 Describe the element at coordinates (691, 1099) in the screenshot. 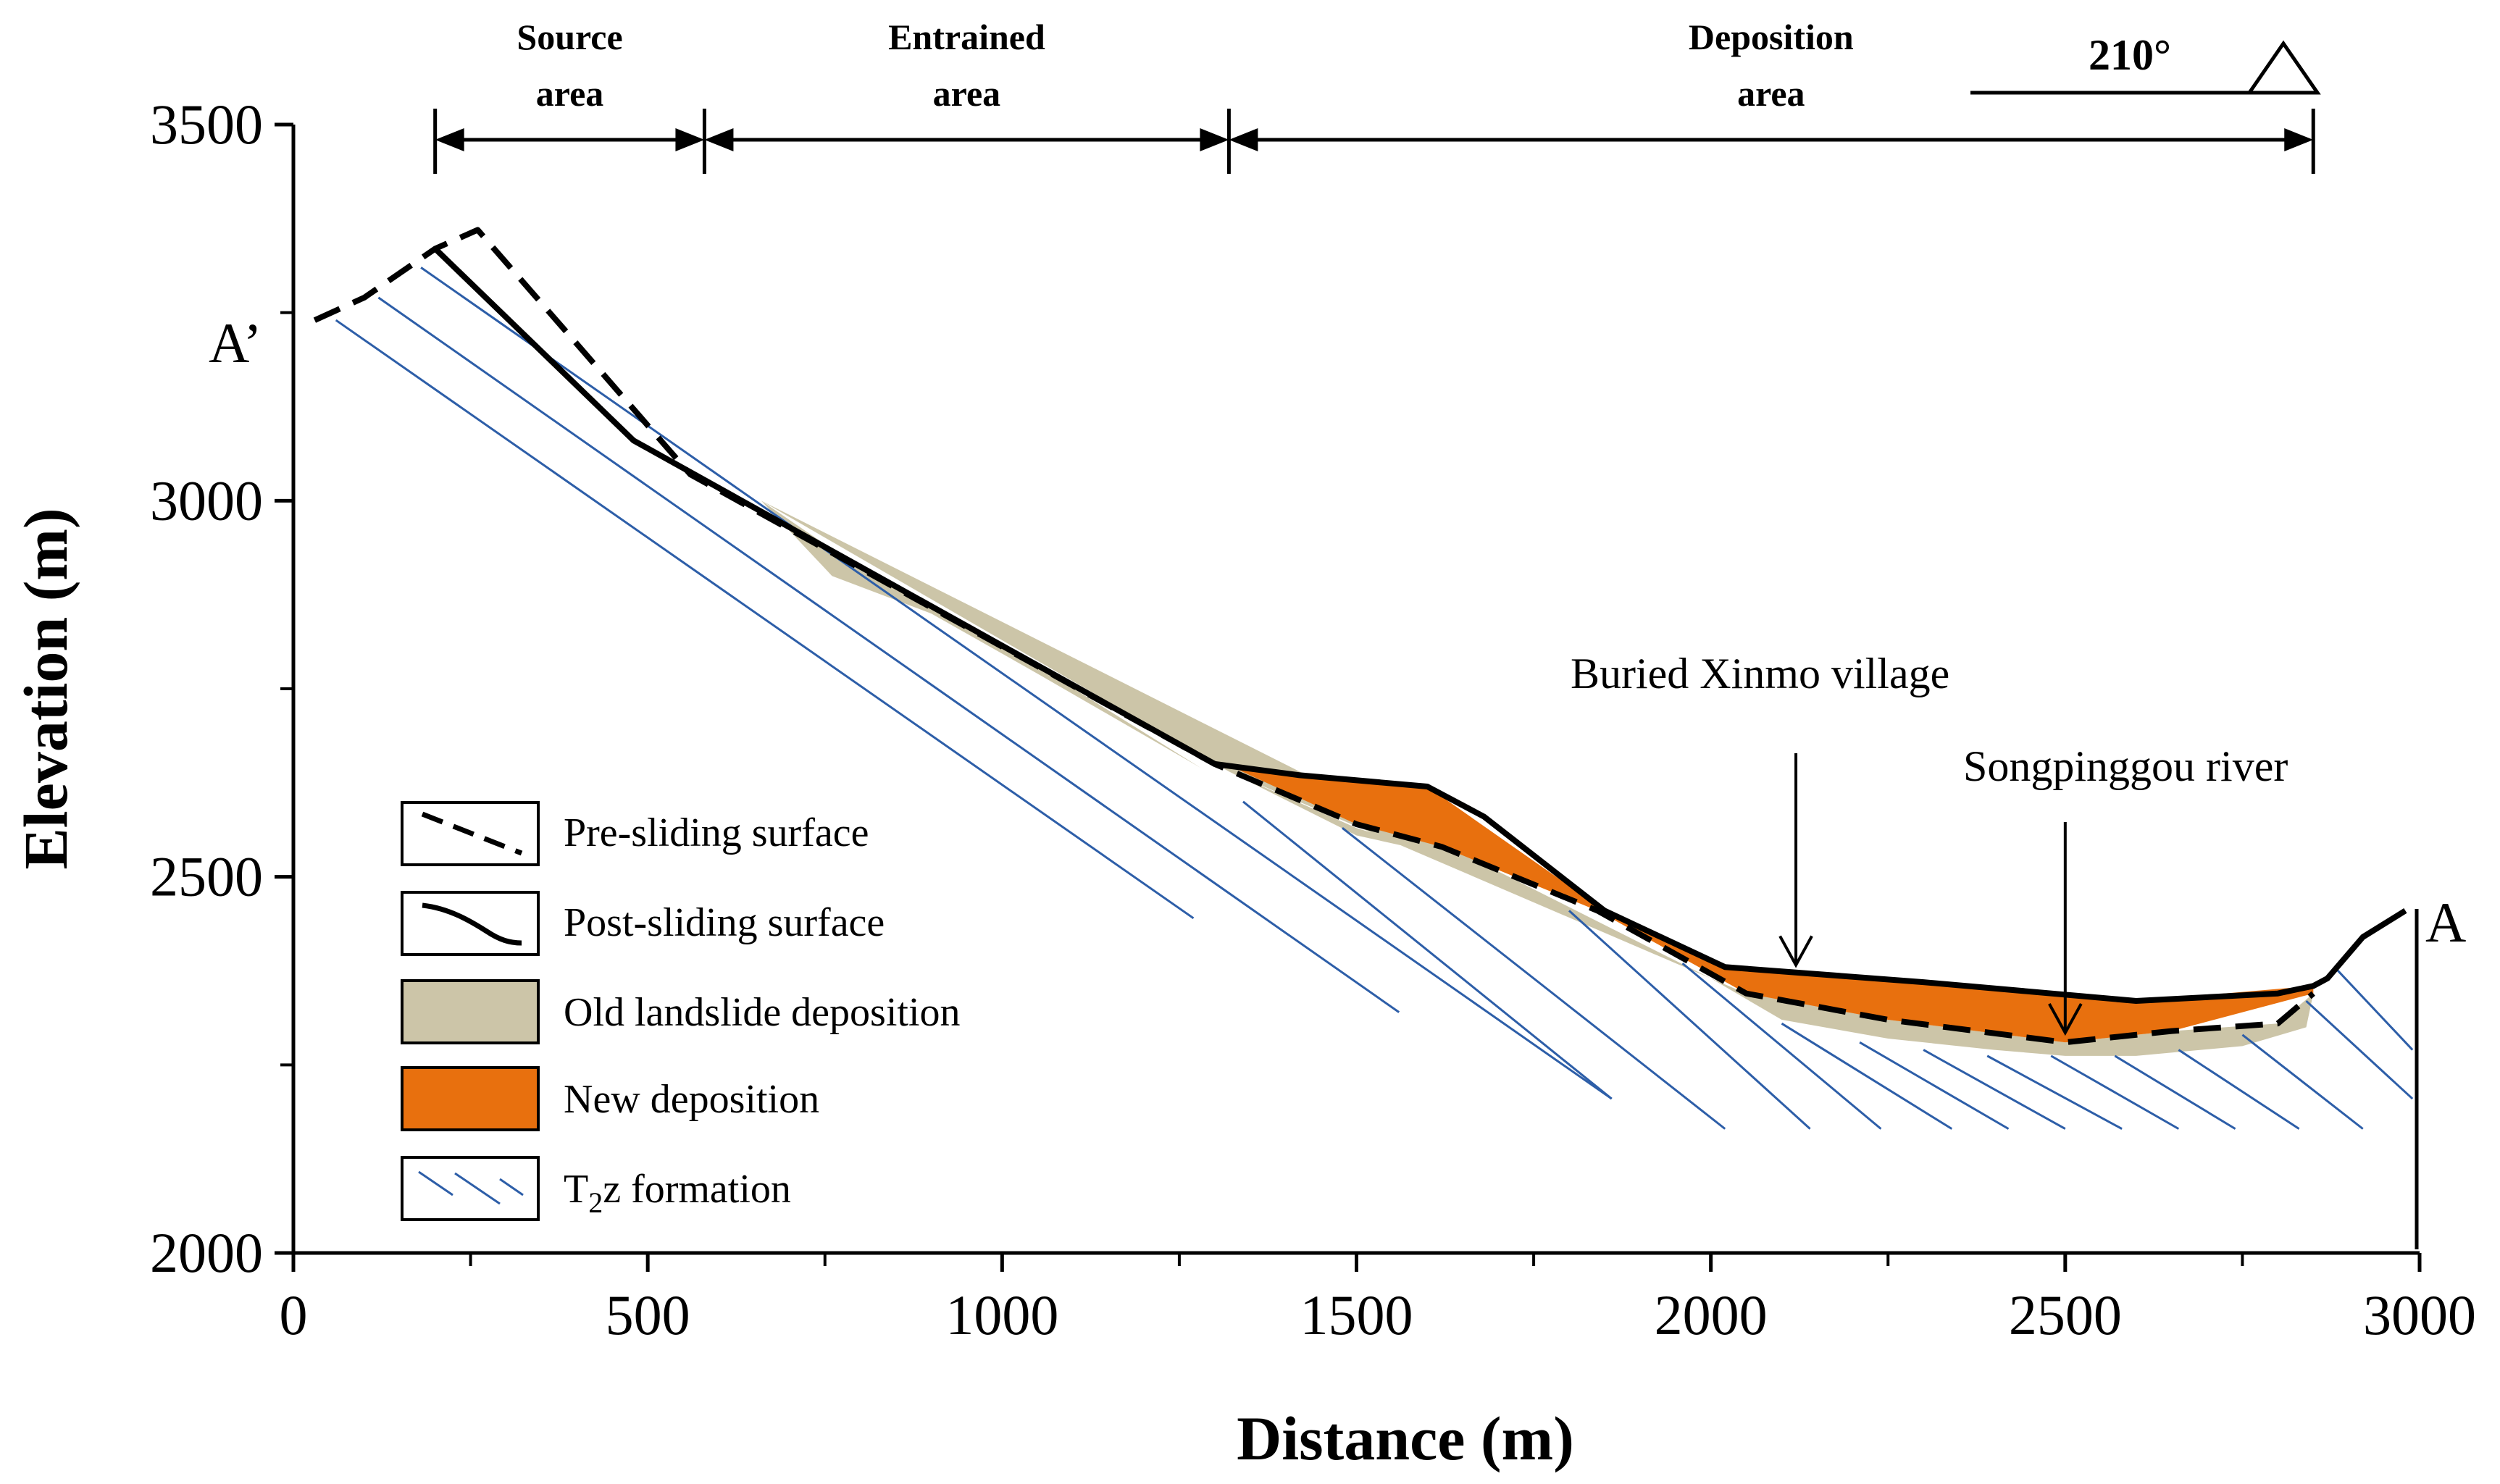

I see `legend-label-new: New deposition` at that location.